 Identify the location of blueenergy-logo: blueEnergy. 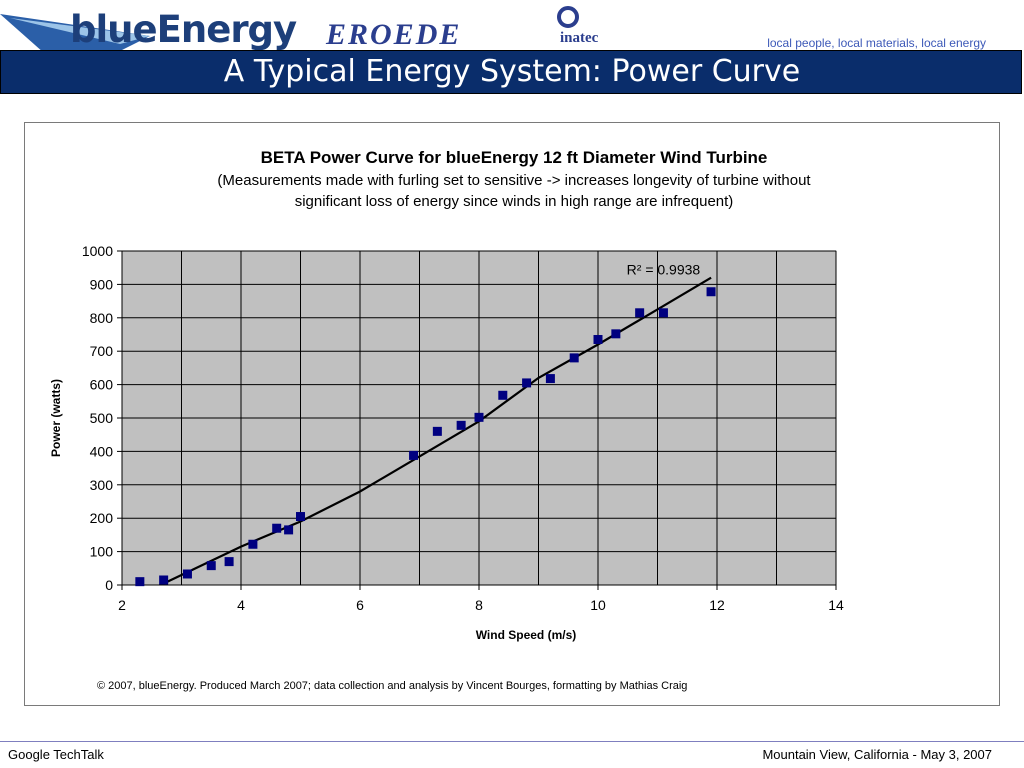
(183, 29).